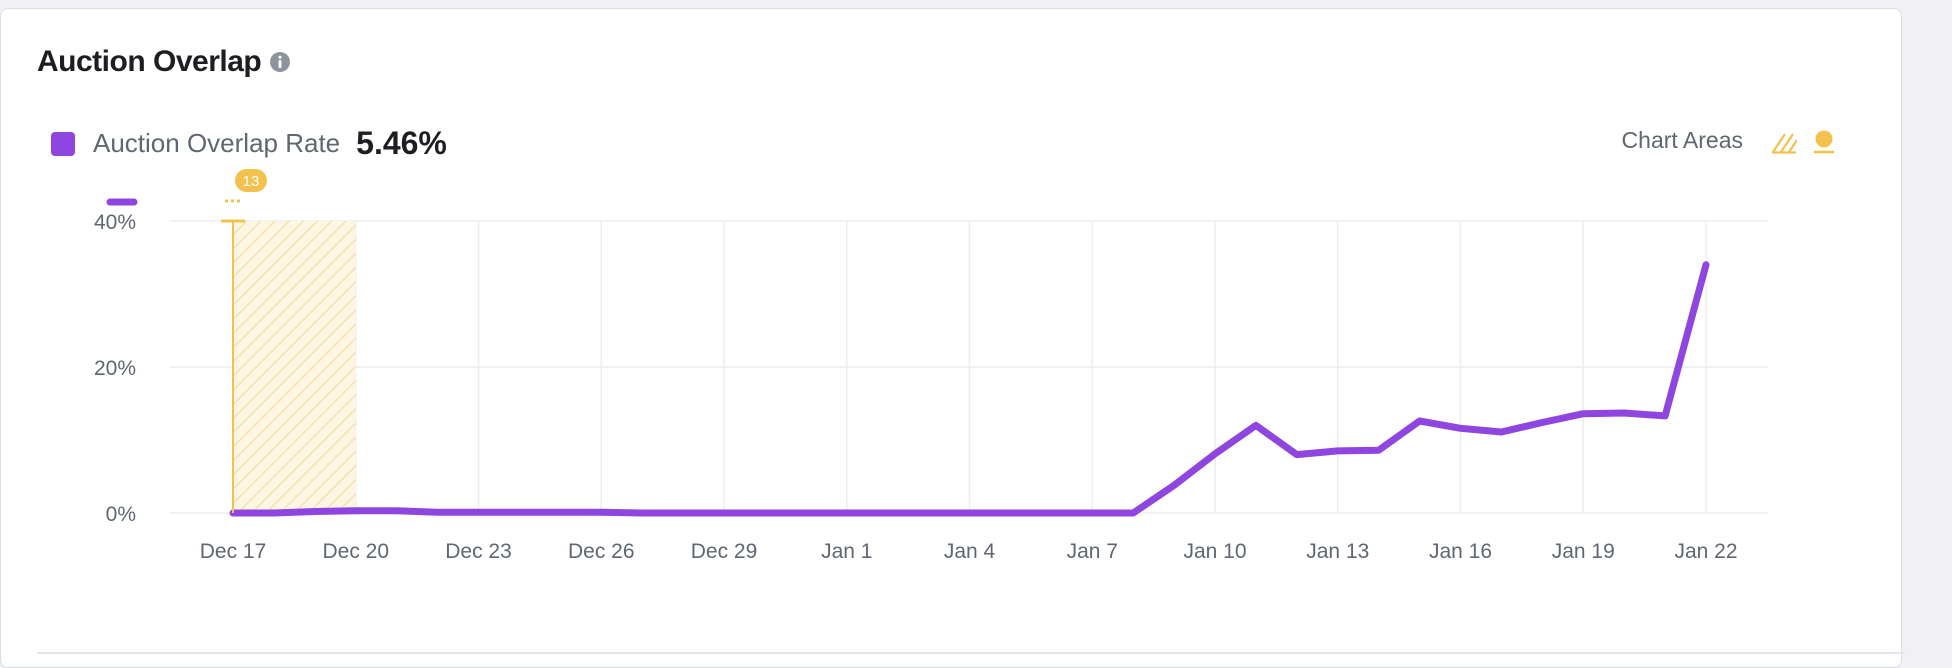 The width and height of the screenshot is (1952, 668). What do you see at coordinates (355, 551) in the screenshot?
I see `x-tick-label: Dec 20` at bounding box center [355, 551].